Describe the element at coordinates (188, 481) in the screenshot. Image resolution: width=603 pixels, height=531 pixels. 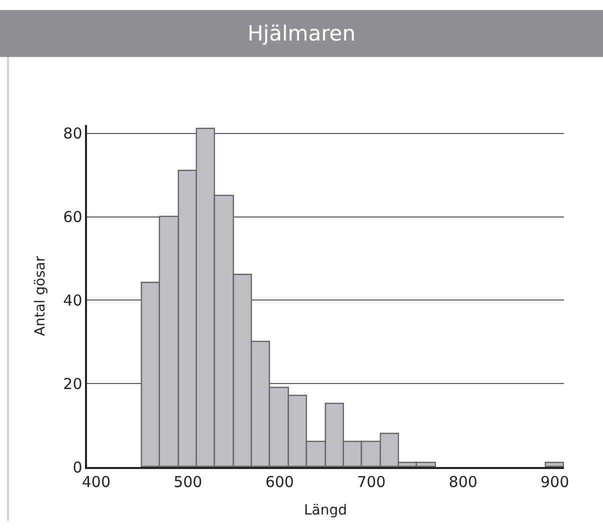
I see `x-tick-label: 500` at that location.